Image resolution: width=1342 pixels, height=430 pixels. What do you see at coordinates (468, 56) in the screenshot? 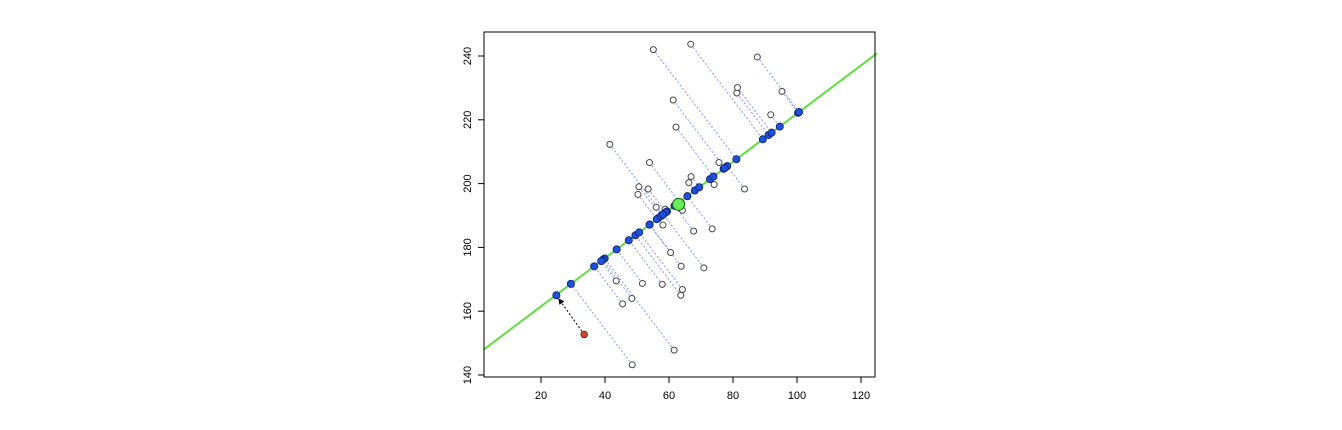
I see `y-tick-label: 240` at bounding box center [468, 56].